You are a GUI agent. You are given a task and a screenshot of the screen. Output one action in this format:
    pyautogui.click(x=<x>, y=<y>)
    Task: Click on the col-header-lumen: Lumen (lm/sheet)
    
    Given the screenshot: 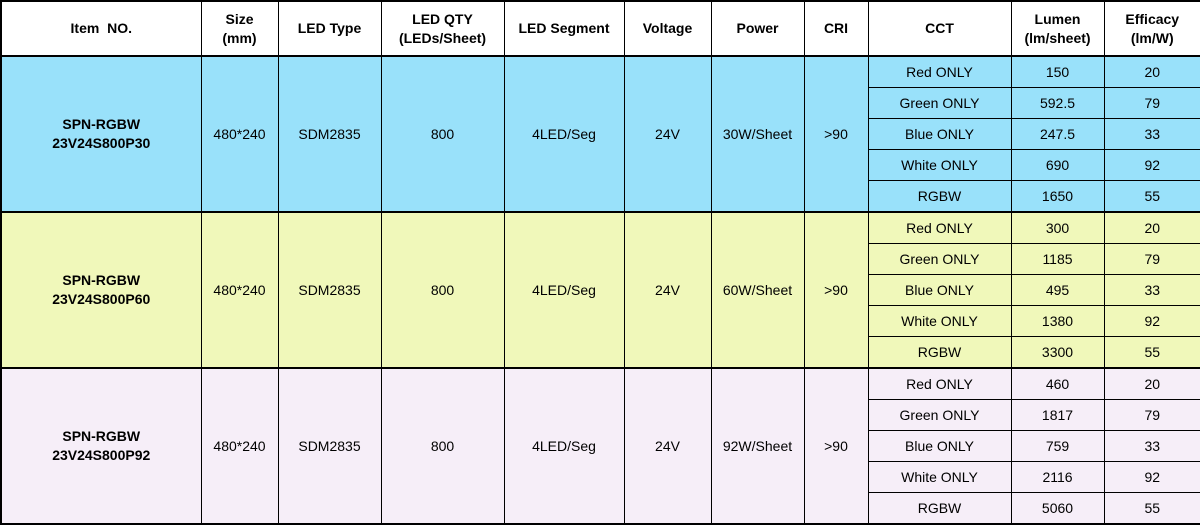 What is the action you would take?
    pyautogui.click(x=1057, y=28)
    